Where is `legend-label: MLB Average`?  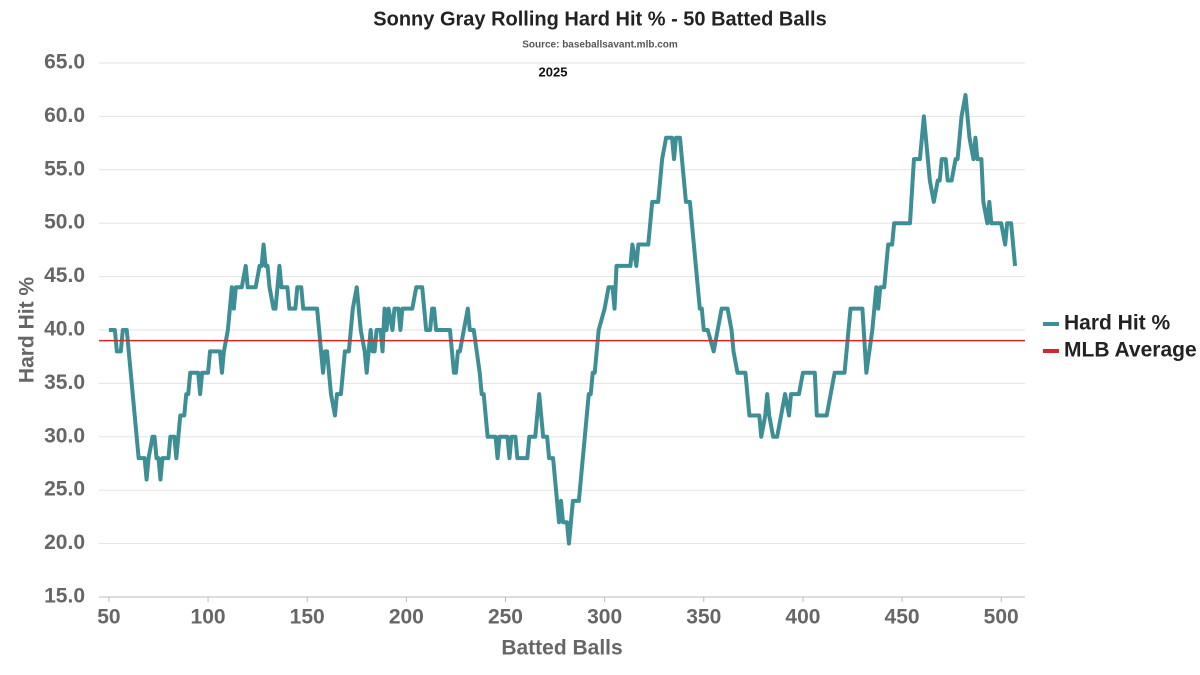 legend-label: MLB Average is located at coordinates (1130, 350).